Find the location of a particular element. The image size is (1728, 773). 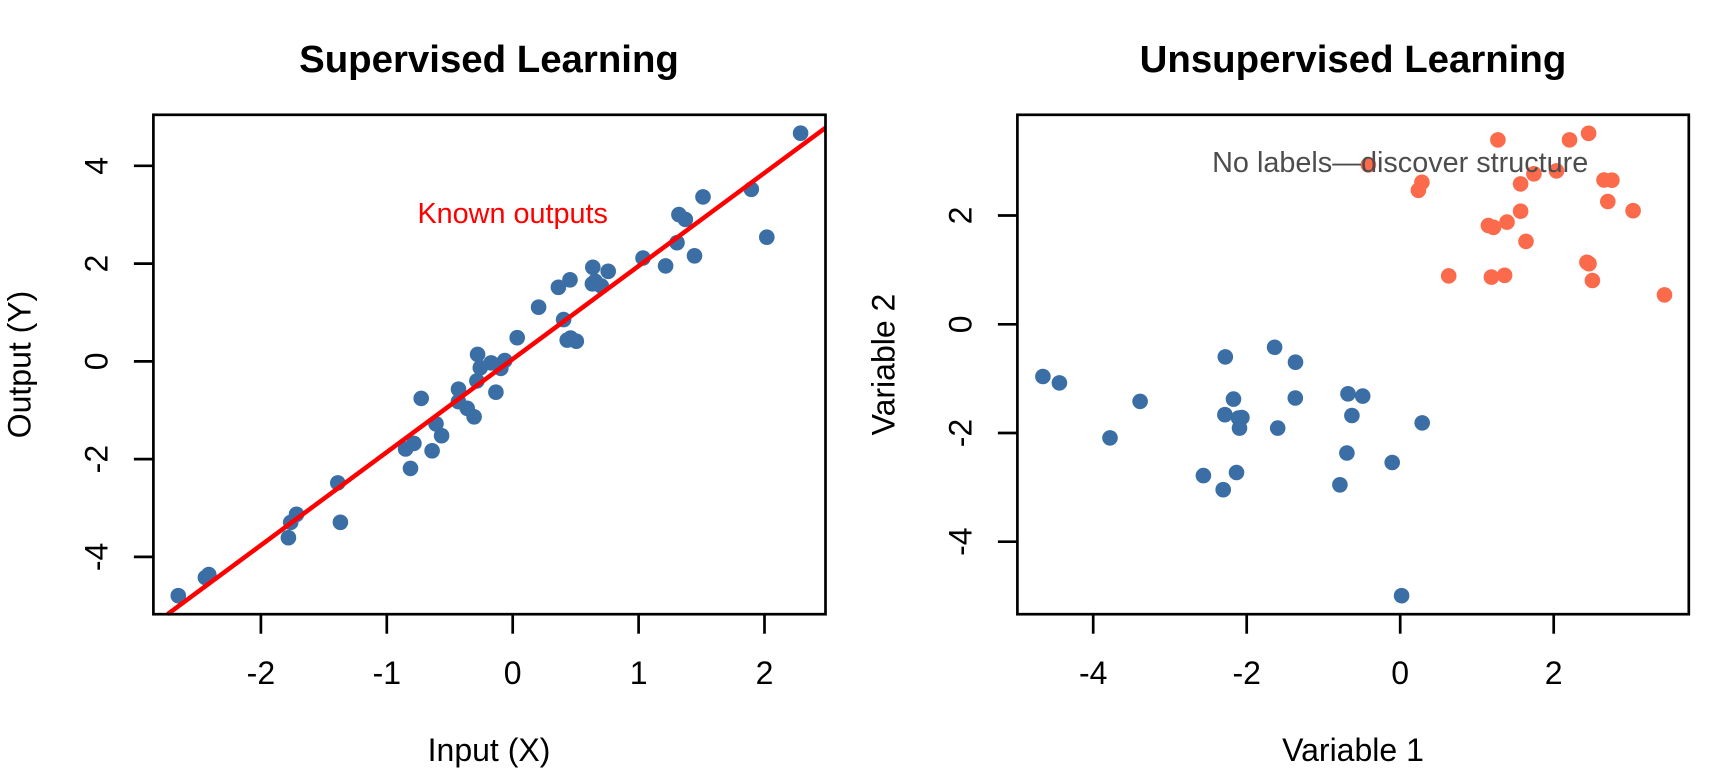

svg-text: Input (X) is located at coordinates (489, 750).